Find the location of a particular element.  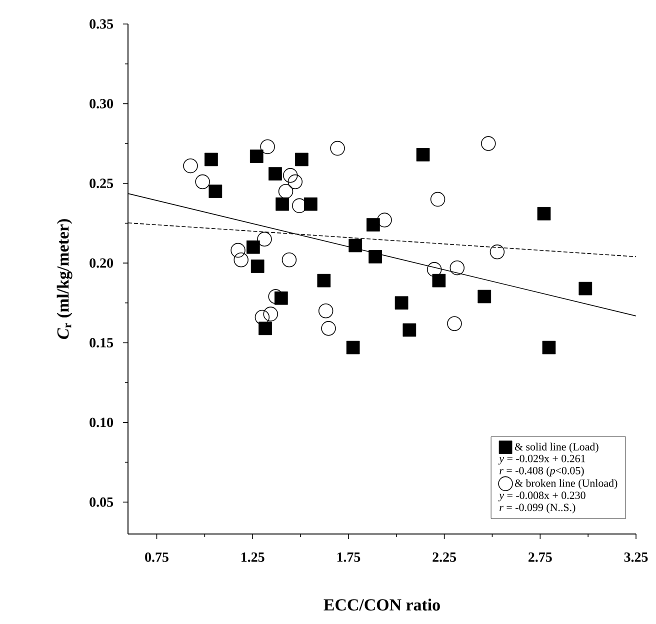

legend-label: & solid line (Load) is located at coordinates (556, 447).